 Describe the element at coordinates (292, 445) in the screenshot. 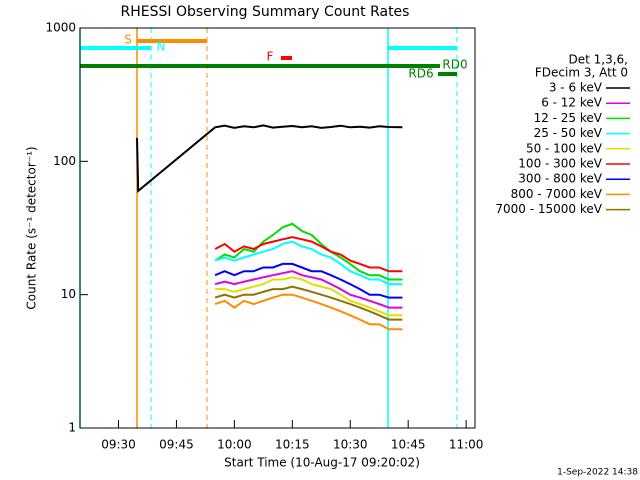

I see `x-tick-label: 10:15` at that location.